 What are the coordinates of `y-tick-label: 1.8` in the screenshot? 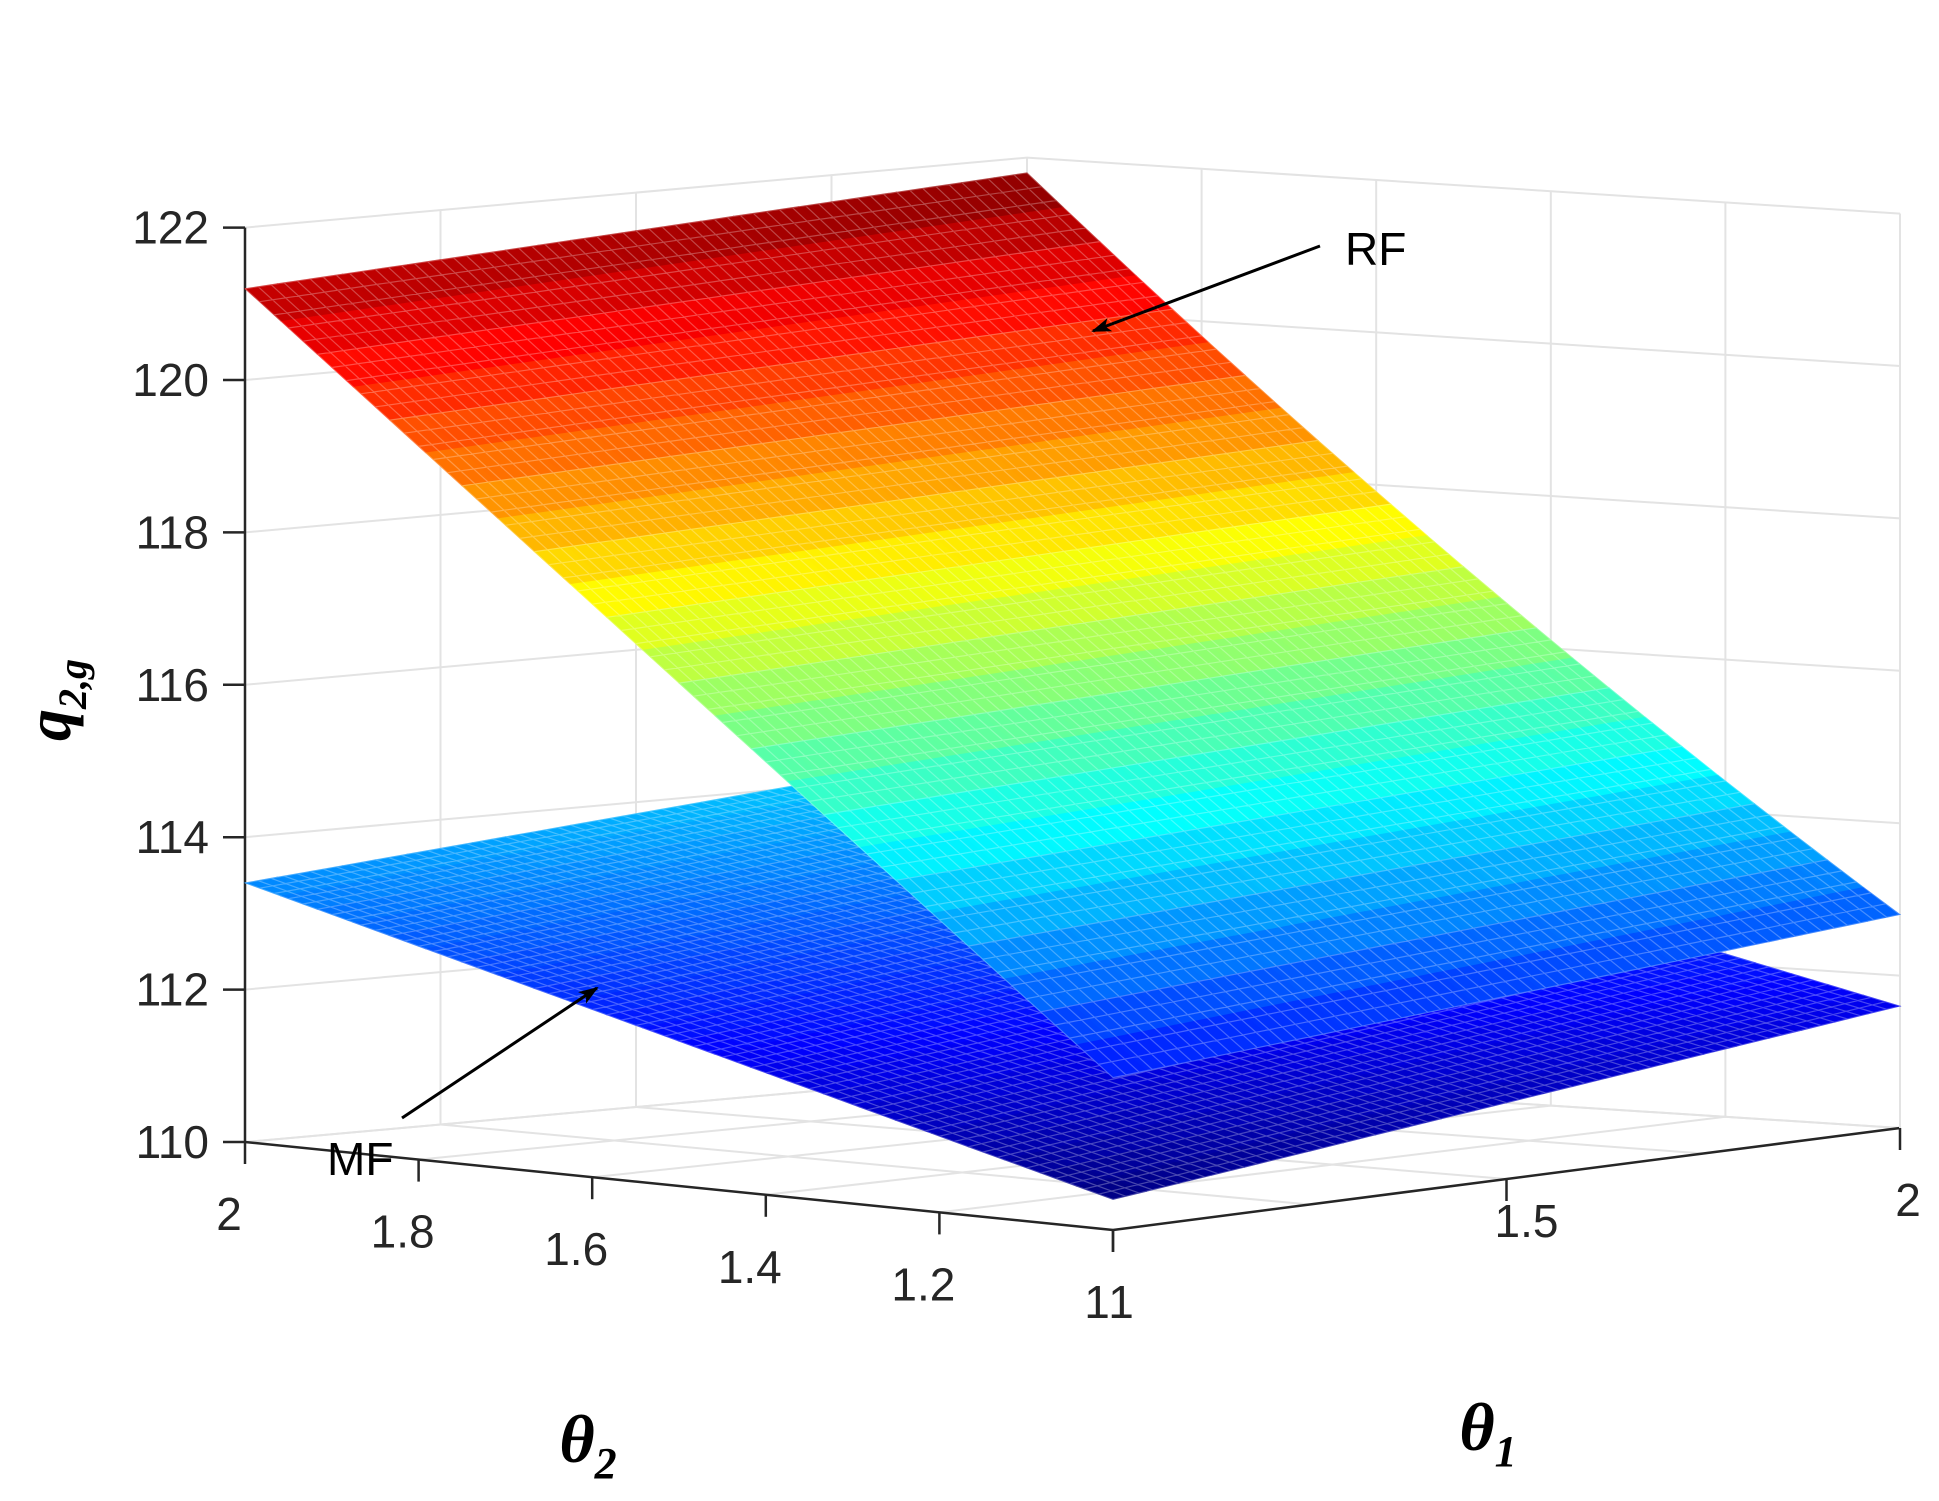 It's located at (403, 1232).